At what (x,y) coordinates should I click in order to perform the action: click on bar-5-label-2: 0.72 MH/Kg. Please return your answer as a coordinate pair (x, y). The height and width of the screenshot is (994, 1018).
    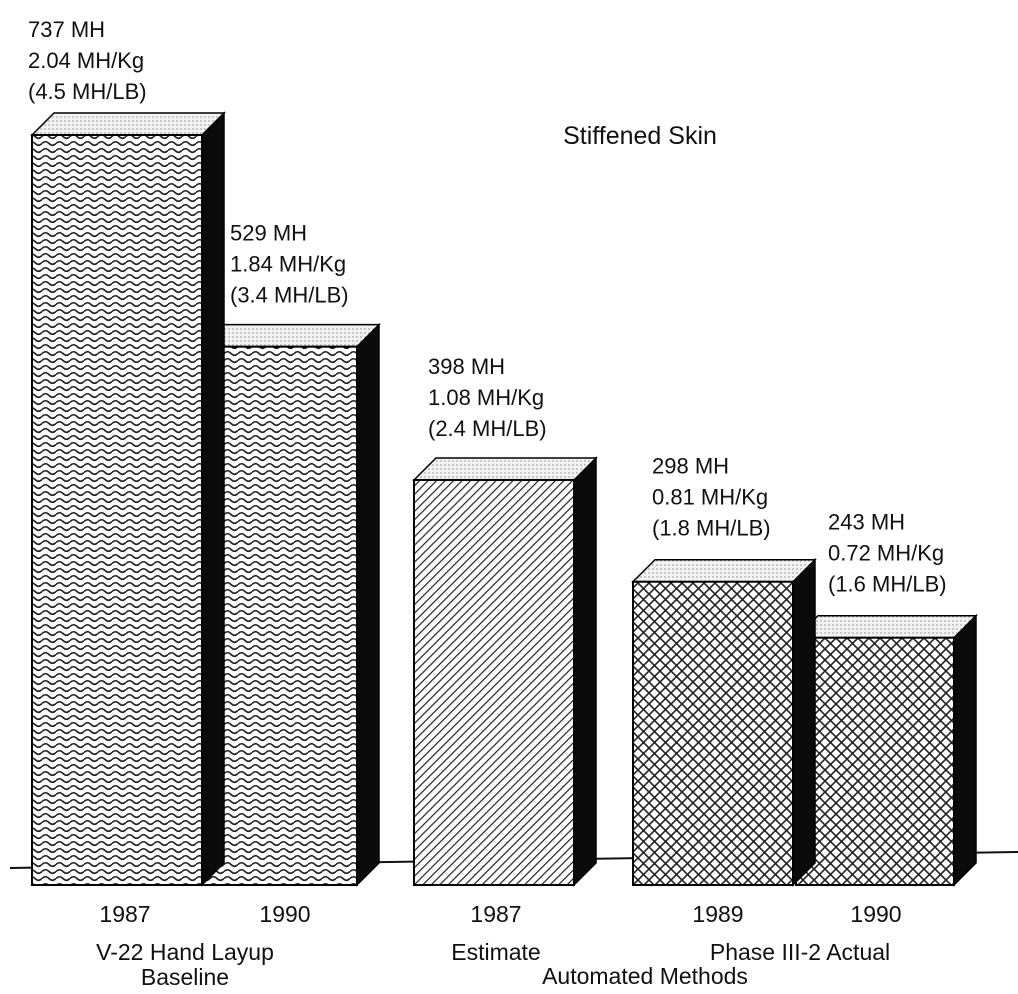
    Looking at the image, I should click on (886, 553).